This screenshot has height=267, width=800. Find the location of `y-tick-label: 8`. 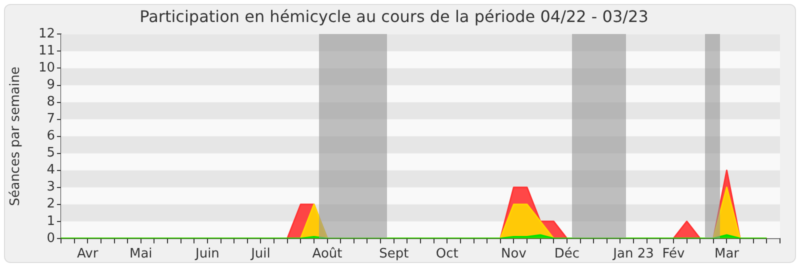

y-tick-label: 8 is located at coordinates (50, 102).